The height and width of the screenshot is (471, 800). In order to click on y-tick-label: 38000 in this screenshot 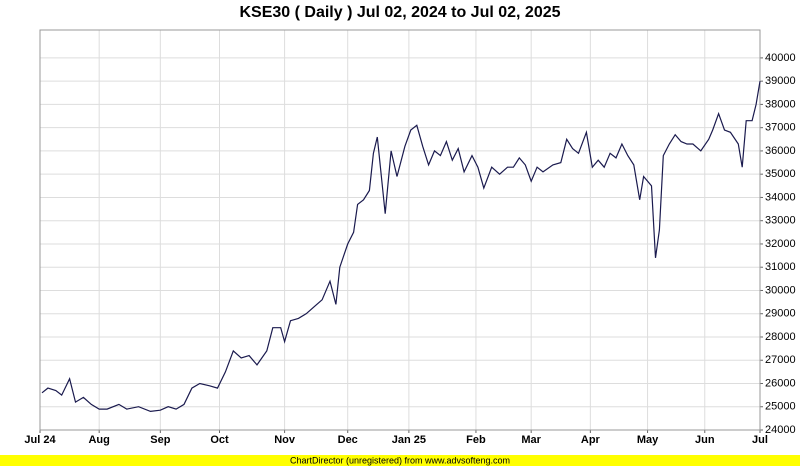, I will do `click(780, 104)`.